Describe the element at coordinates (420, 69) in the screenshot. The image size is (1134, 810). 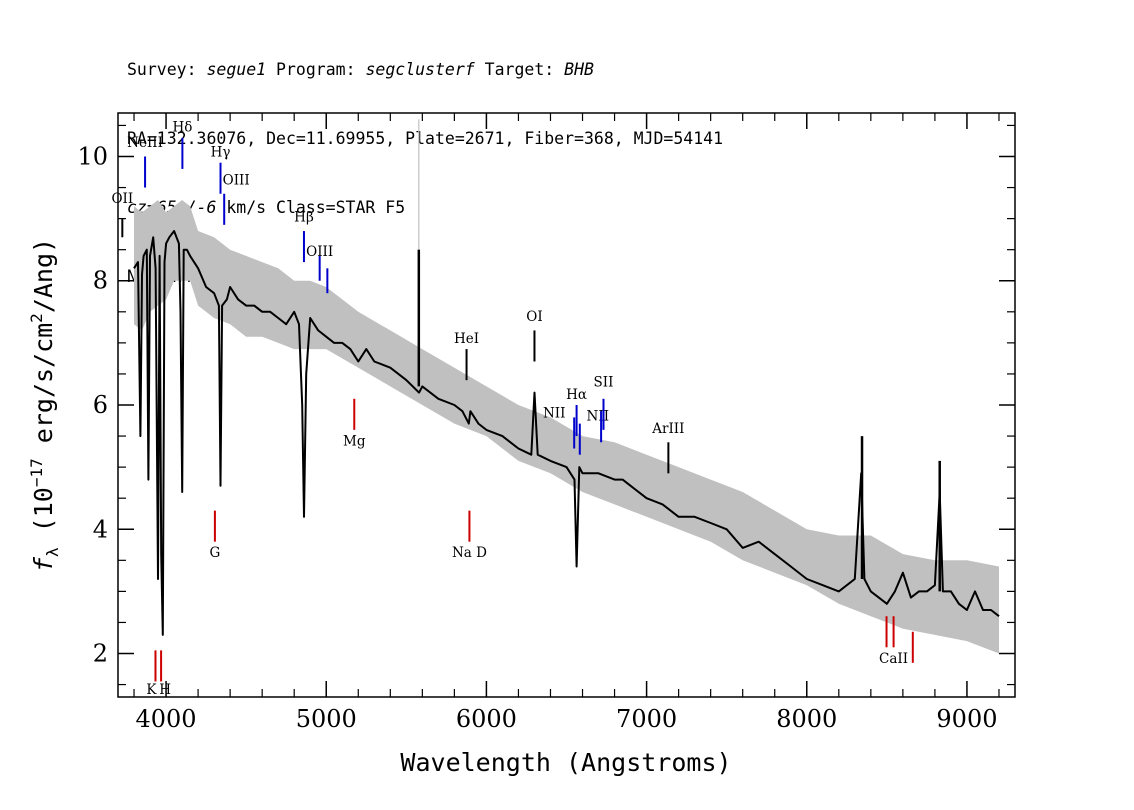
I see `program-value: segclusterf` at that location.